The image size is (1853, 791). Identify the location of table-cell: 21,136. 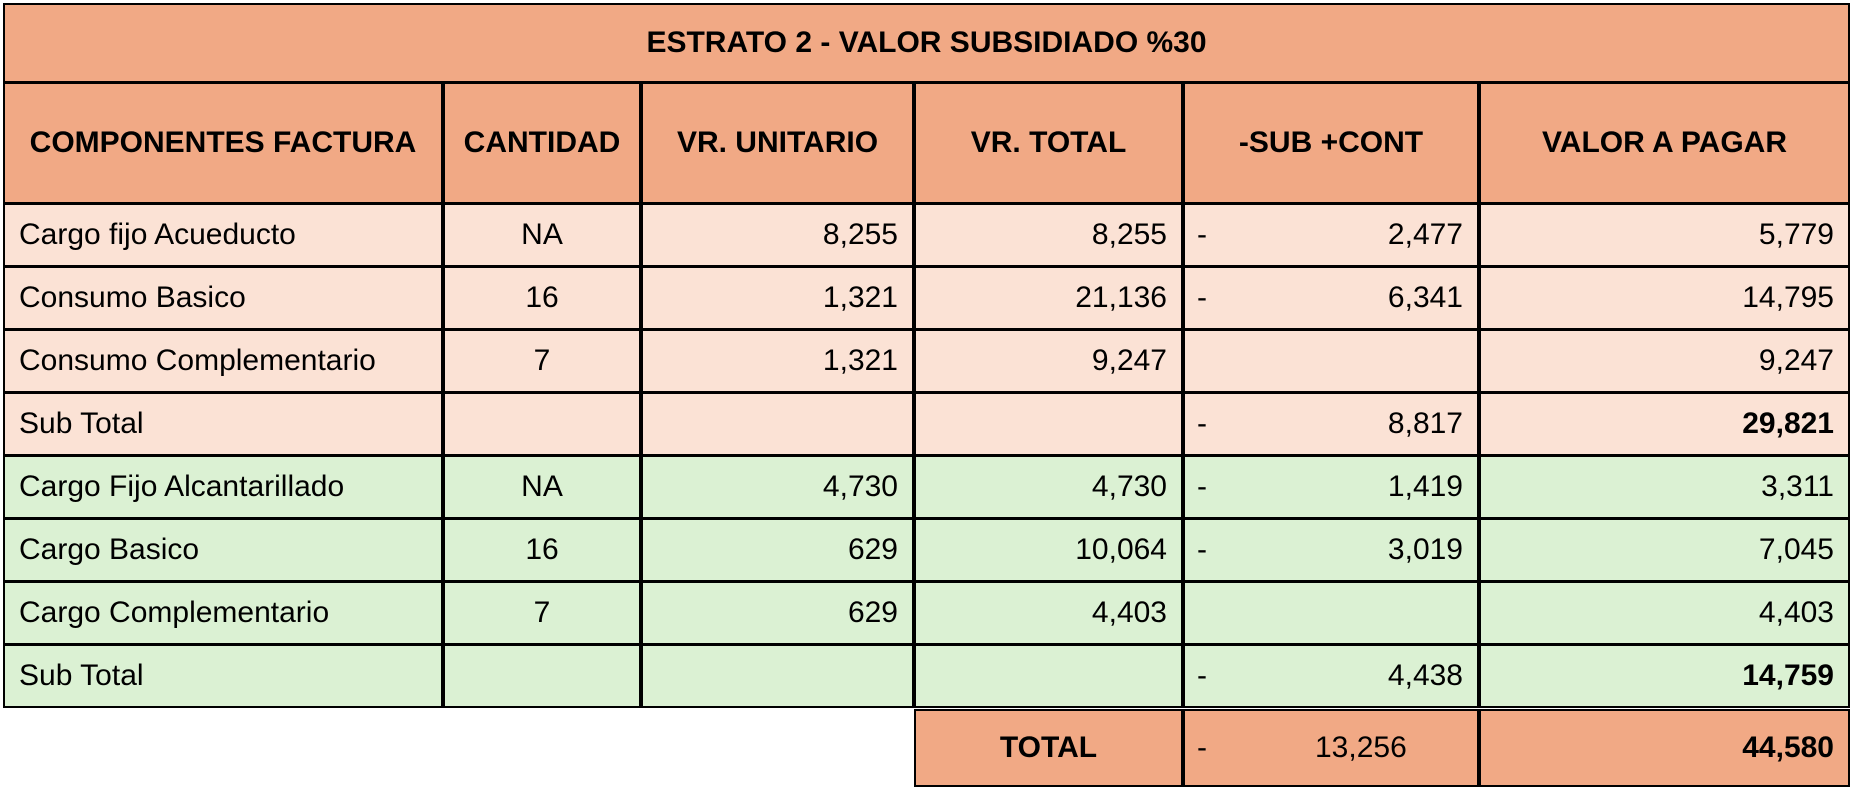
(1048, 298).